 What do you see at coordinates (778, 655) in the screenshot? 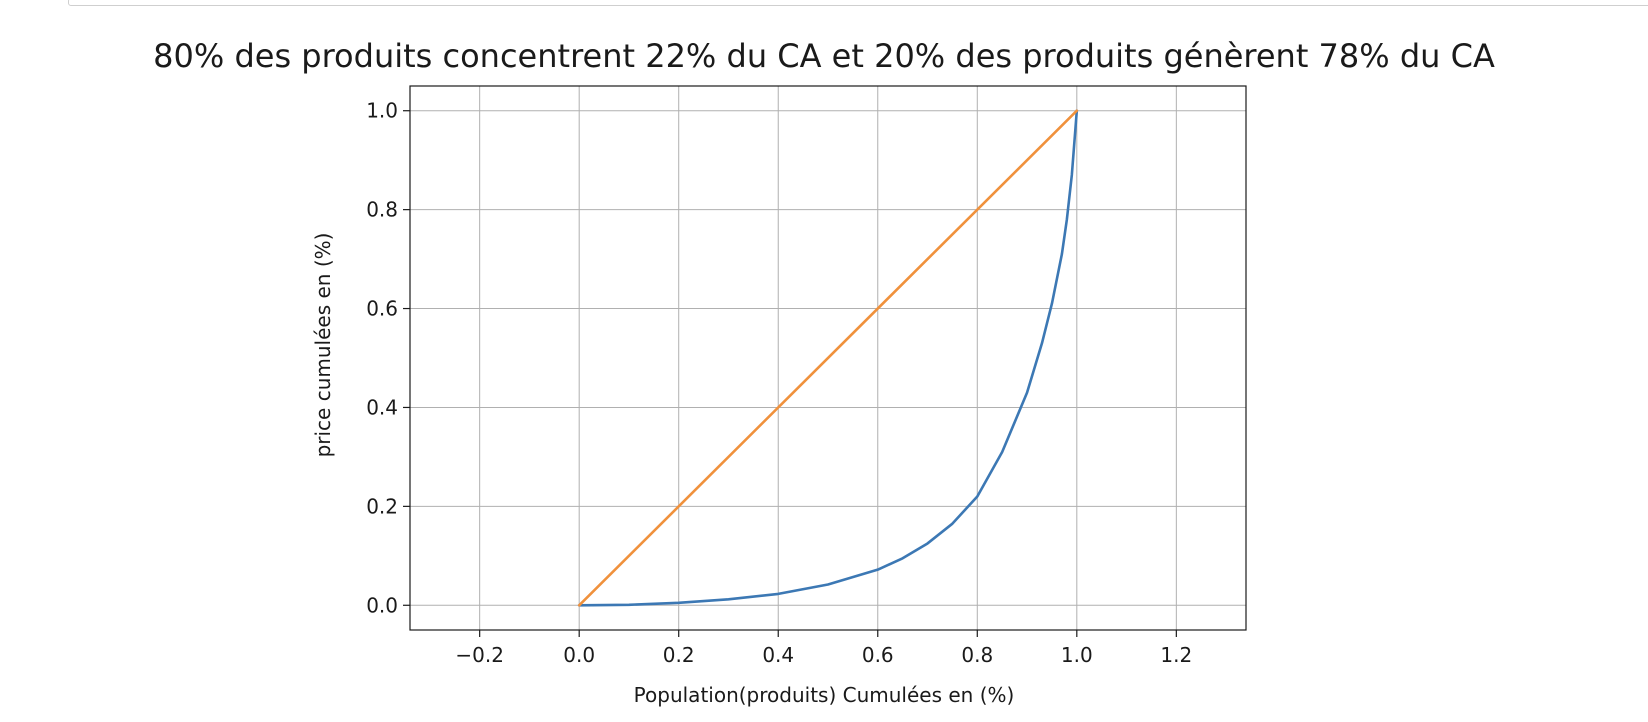
I see `x-tick-label: 0.4` at bounding box center [778, 655].